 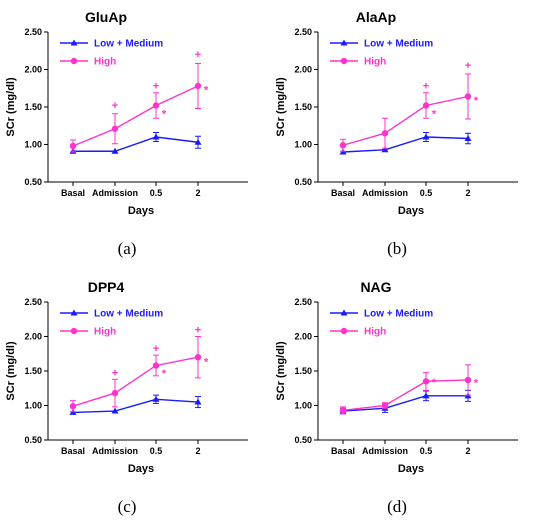 I want to click on chart-title: NAG, so click(x=375, y=287).